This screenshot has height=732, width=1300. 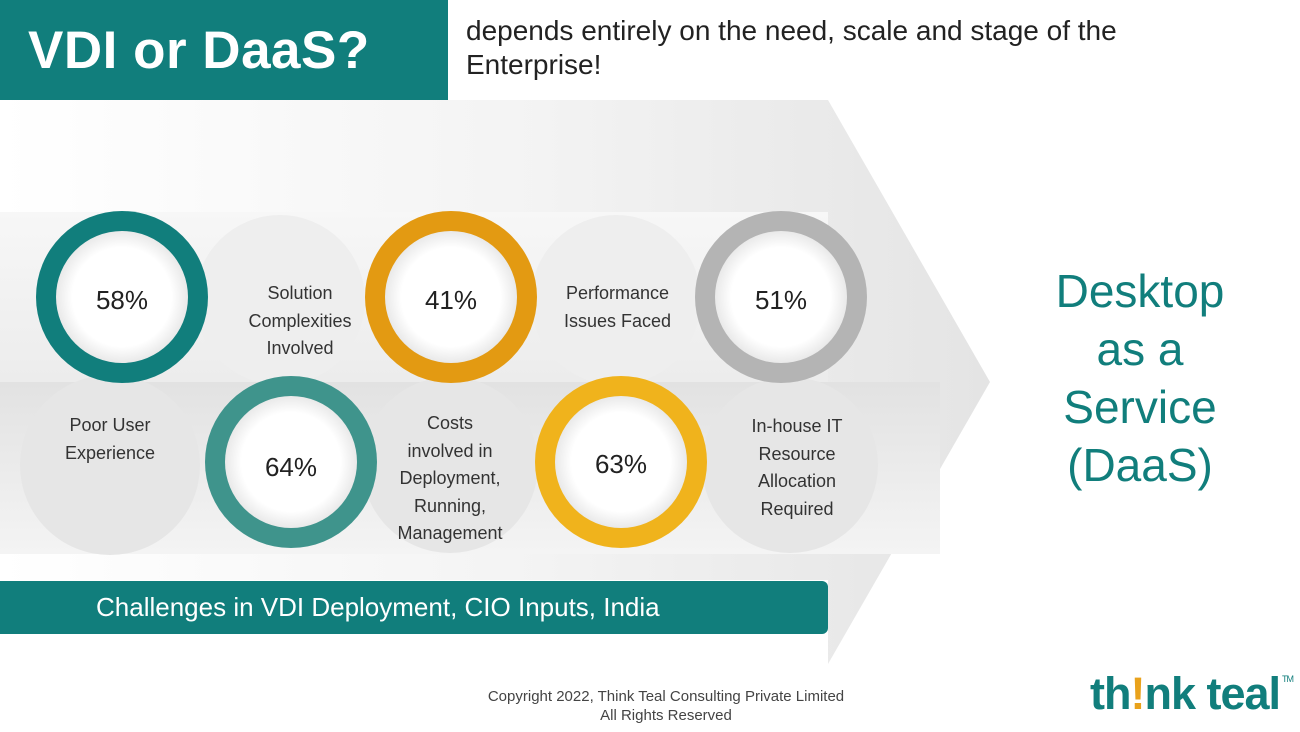 I want to click on label-poor-user-experience: Poor User Experience, so click(x=110, y=439).